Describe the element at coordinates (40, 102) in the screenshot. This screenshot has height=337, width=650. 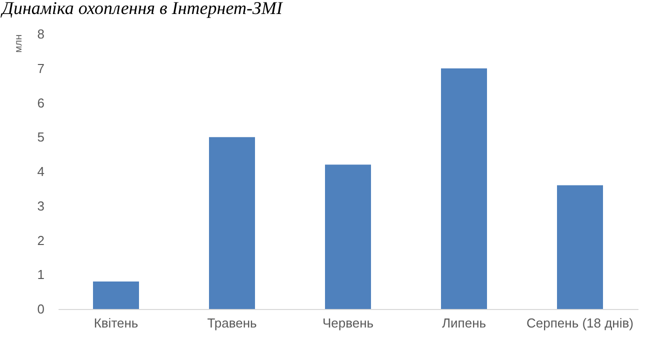
I see `y-tick-label: 6` at that location.